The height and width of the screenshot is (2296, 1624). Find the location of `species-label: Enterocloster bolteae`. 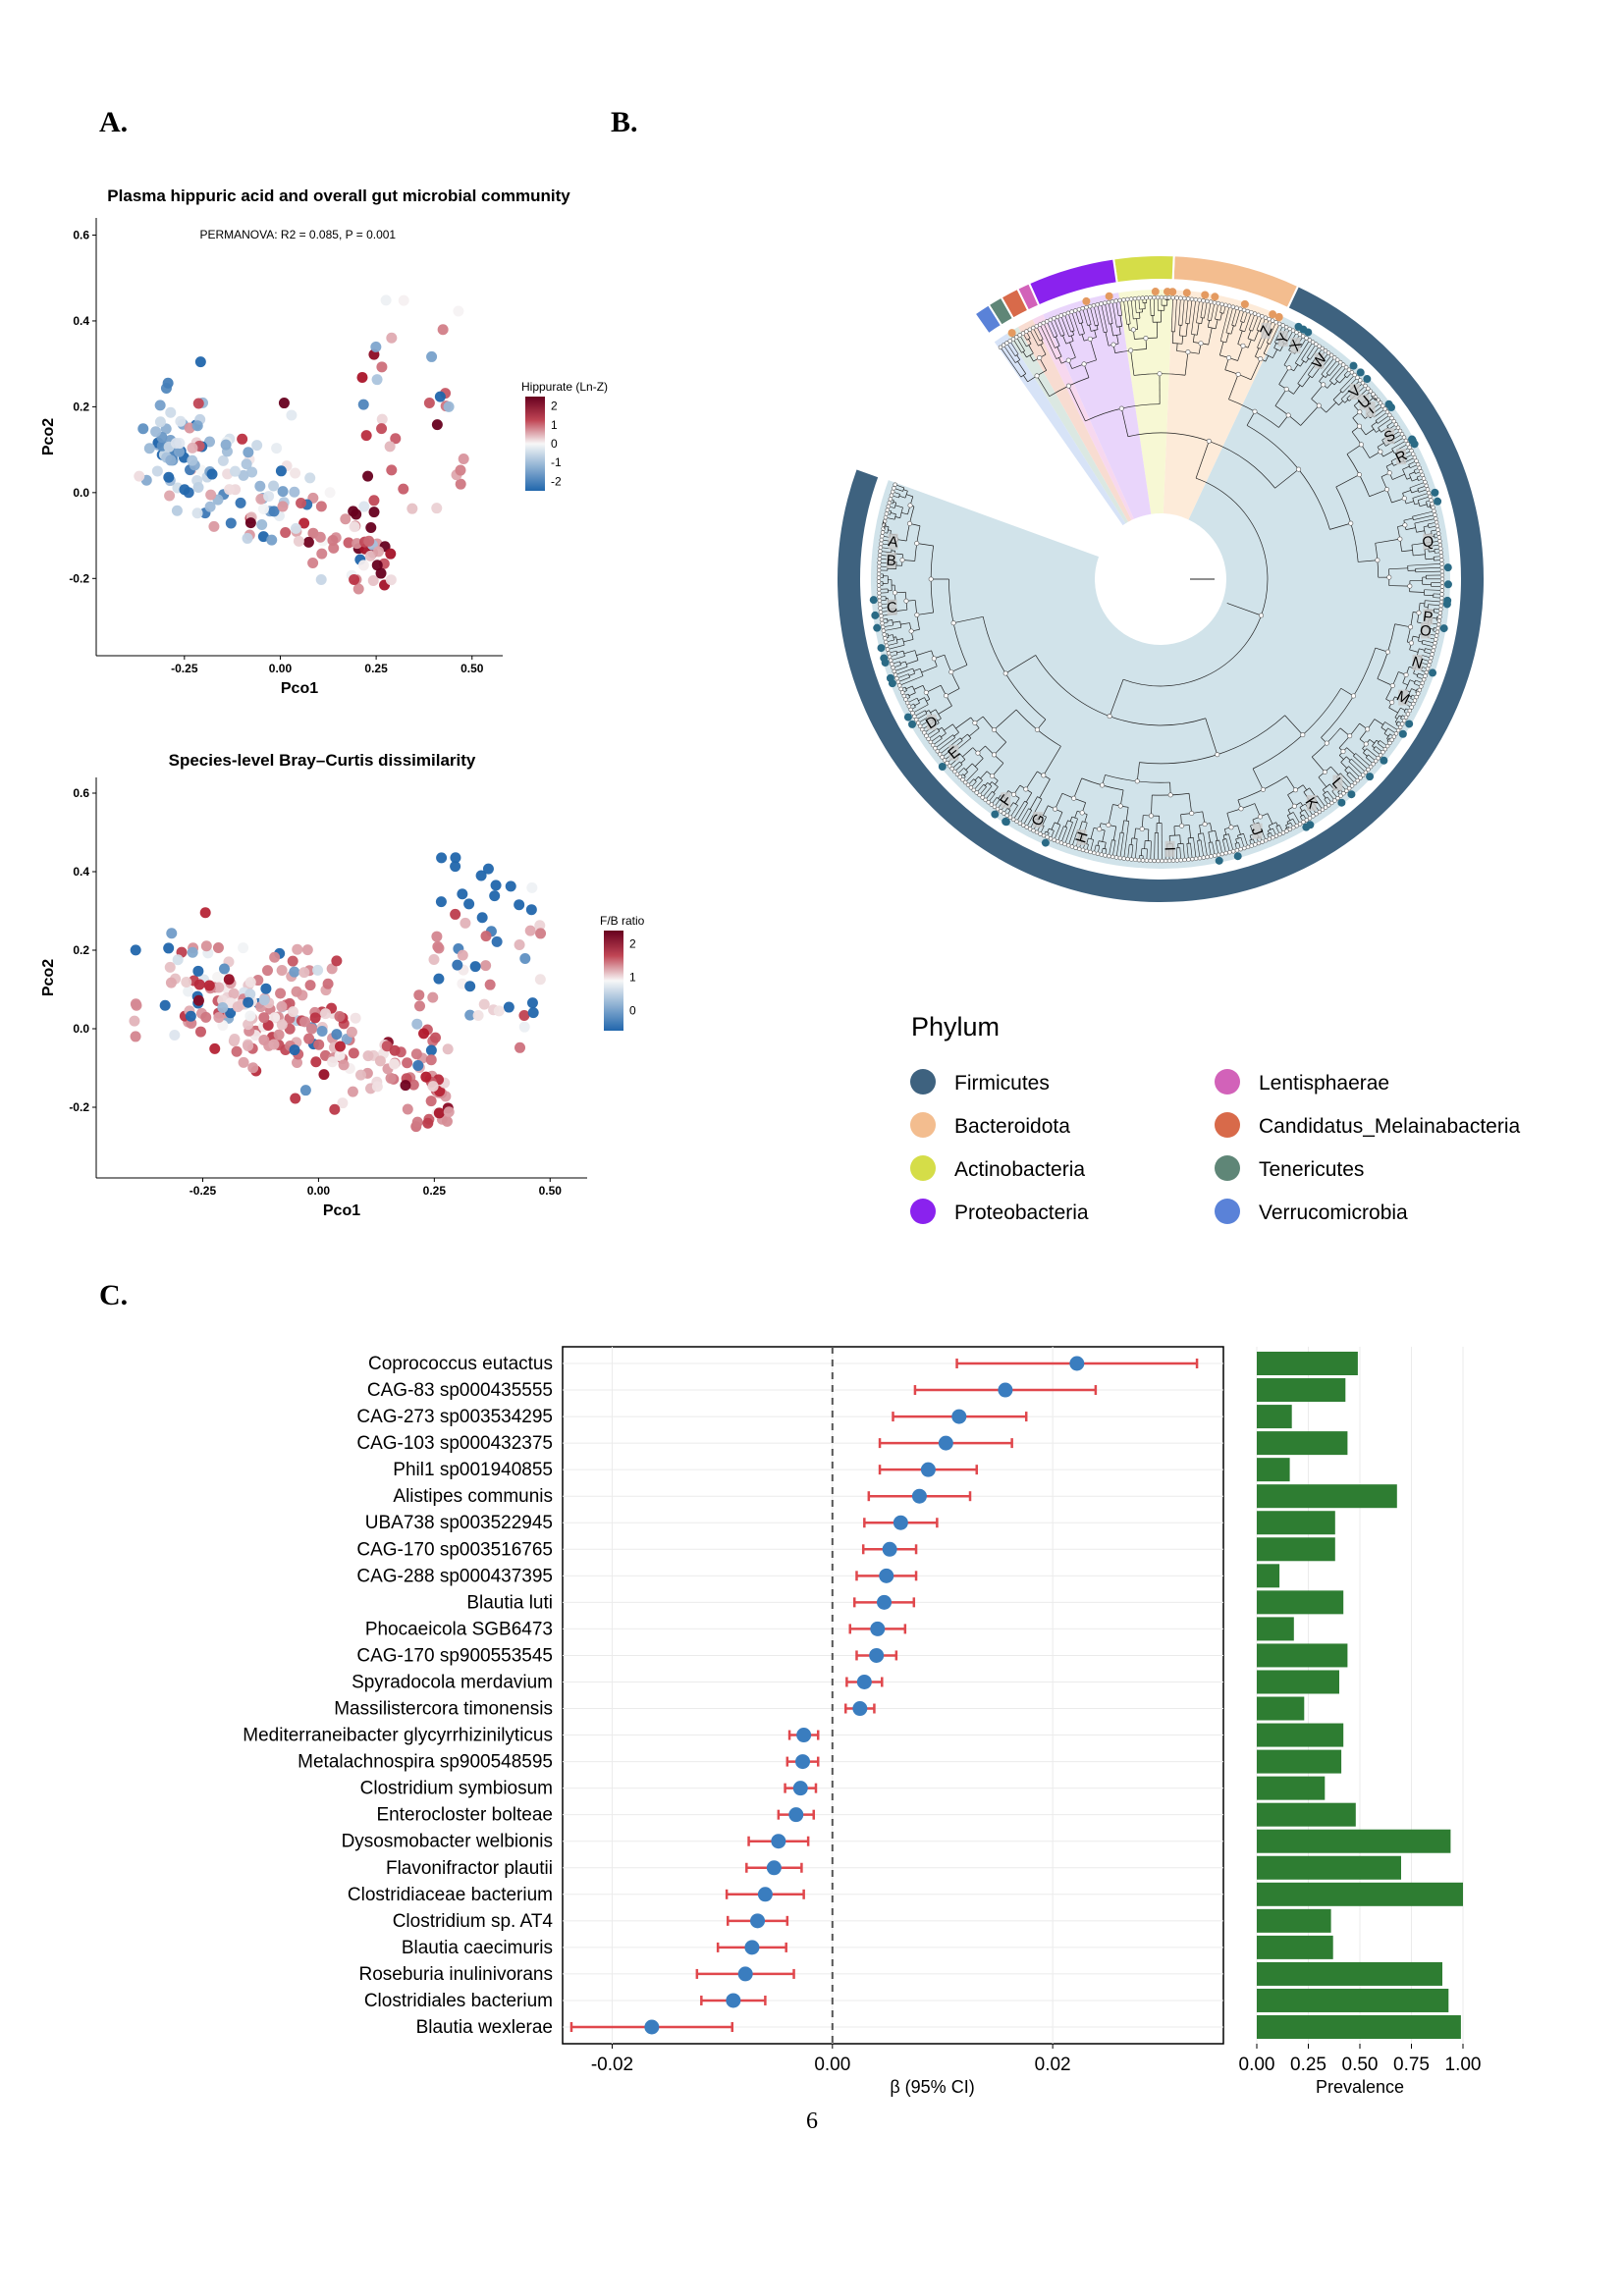

species-label: Enterocloster bolteae is located at coordinates (464, 1816).